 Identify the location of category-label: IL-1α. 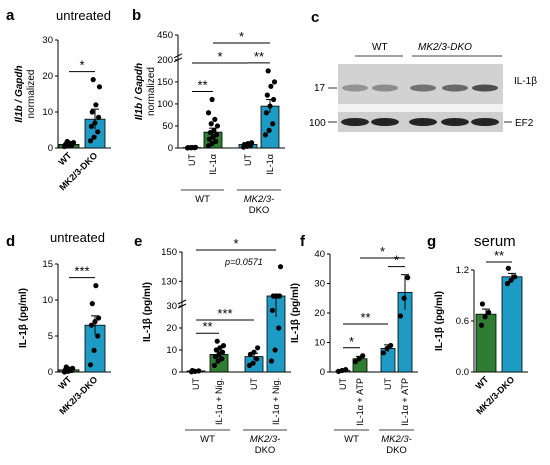
(213, 164).